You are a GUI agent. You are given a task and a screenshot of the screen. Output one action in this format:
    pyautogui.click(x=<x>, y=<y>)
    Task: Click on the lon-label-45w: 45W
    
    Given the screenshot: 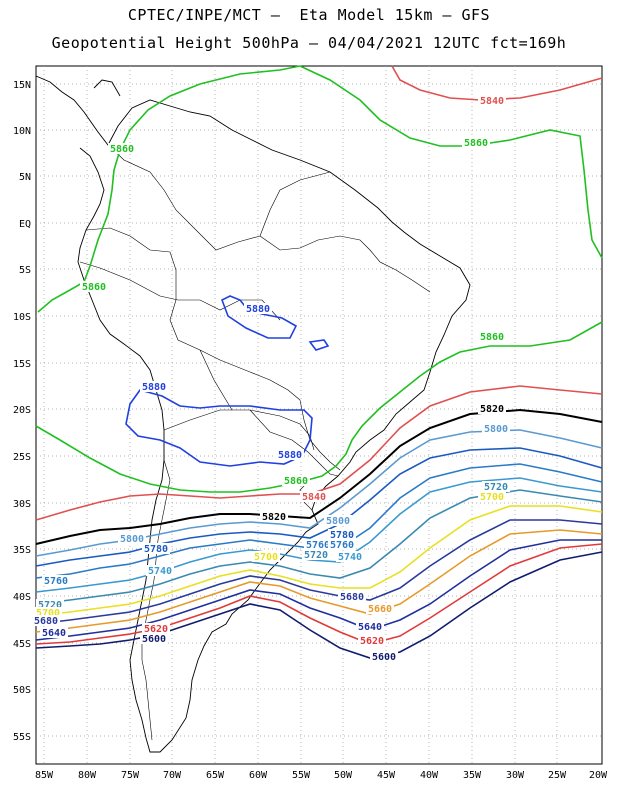 What is the action you would take?
    pyautogui.click(x=386, y=775)
    